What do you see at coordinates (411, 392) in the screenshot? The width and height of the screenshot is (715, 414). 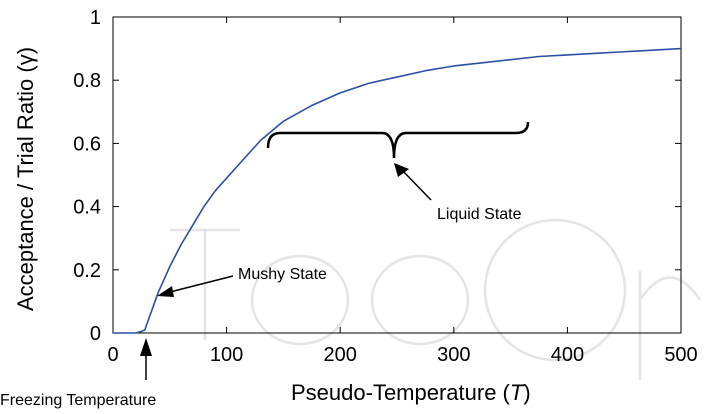 I see `x-axis-title: Pseudo-Temperature (T)` at bounding box center [411, 392].